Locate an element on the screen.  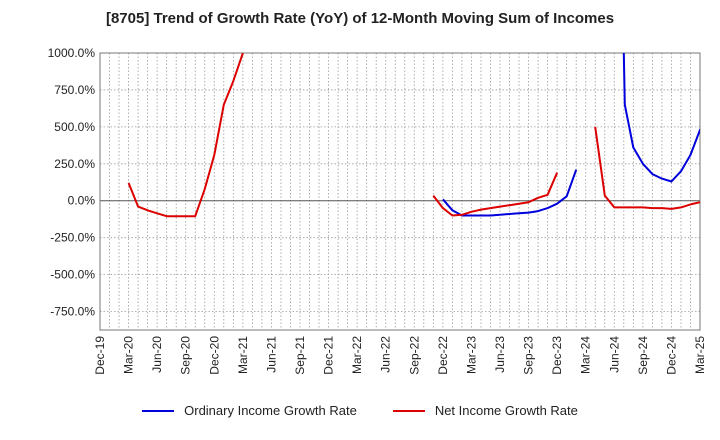
x-tick-label: Mar-20 is located at coordinates (129, 355).